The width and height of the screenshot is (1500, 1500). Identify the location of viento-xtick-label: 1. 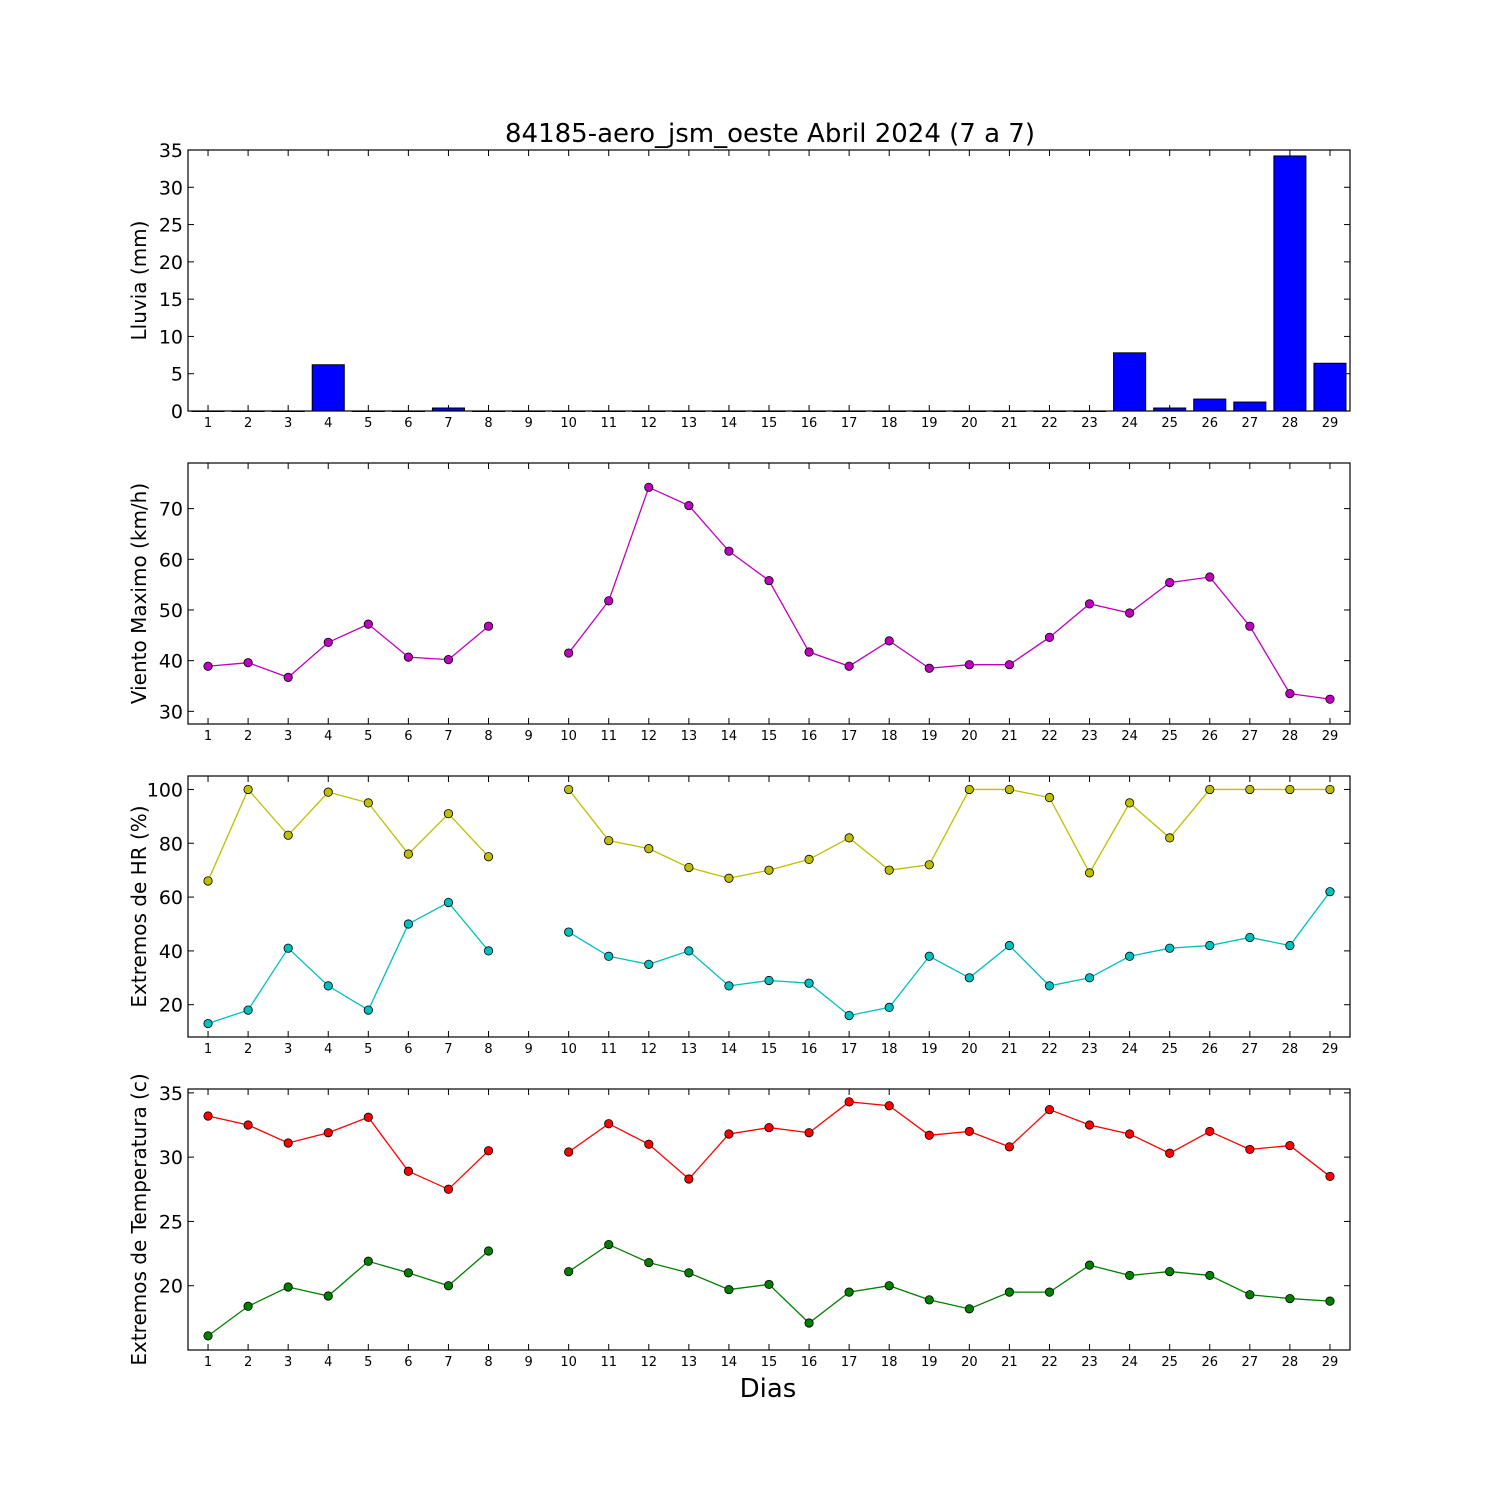
(208, 736).